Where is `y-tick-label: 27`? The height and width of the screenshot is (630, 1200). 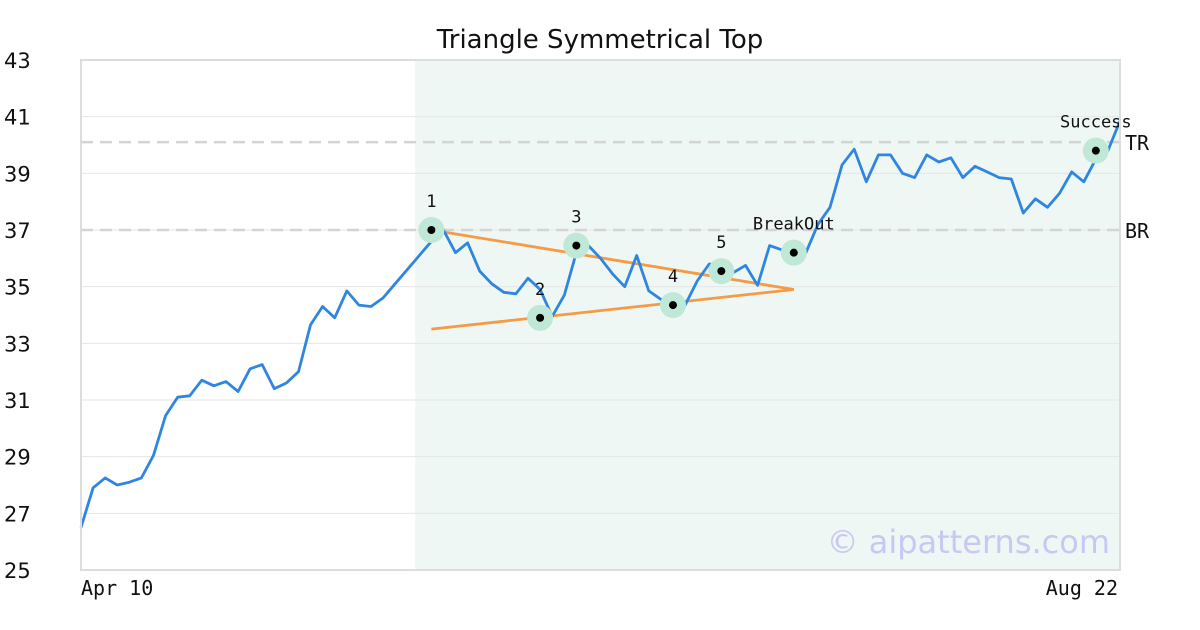
y-tick-label: 27 is located at coordinates (17, 514).